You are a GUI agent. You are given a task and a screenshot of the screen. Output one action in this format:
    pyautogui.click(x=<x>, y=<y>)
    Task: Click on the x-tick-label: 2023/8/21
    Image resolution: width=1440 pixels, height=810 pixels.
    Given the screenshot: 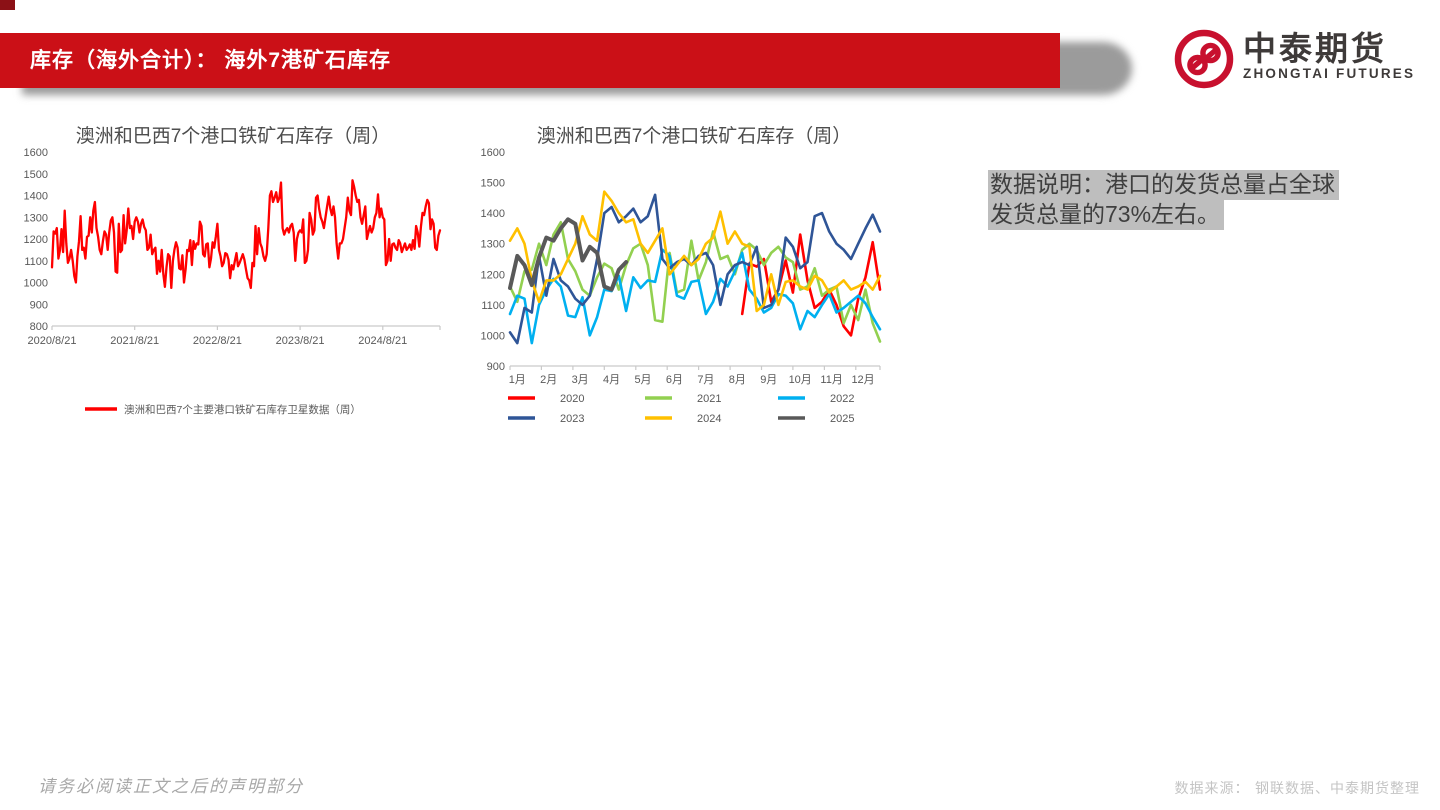 What is the action you would take?
    pyautogui.click(x=300, y=341)
    